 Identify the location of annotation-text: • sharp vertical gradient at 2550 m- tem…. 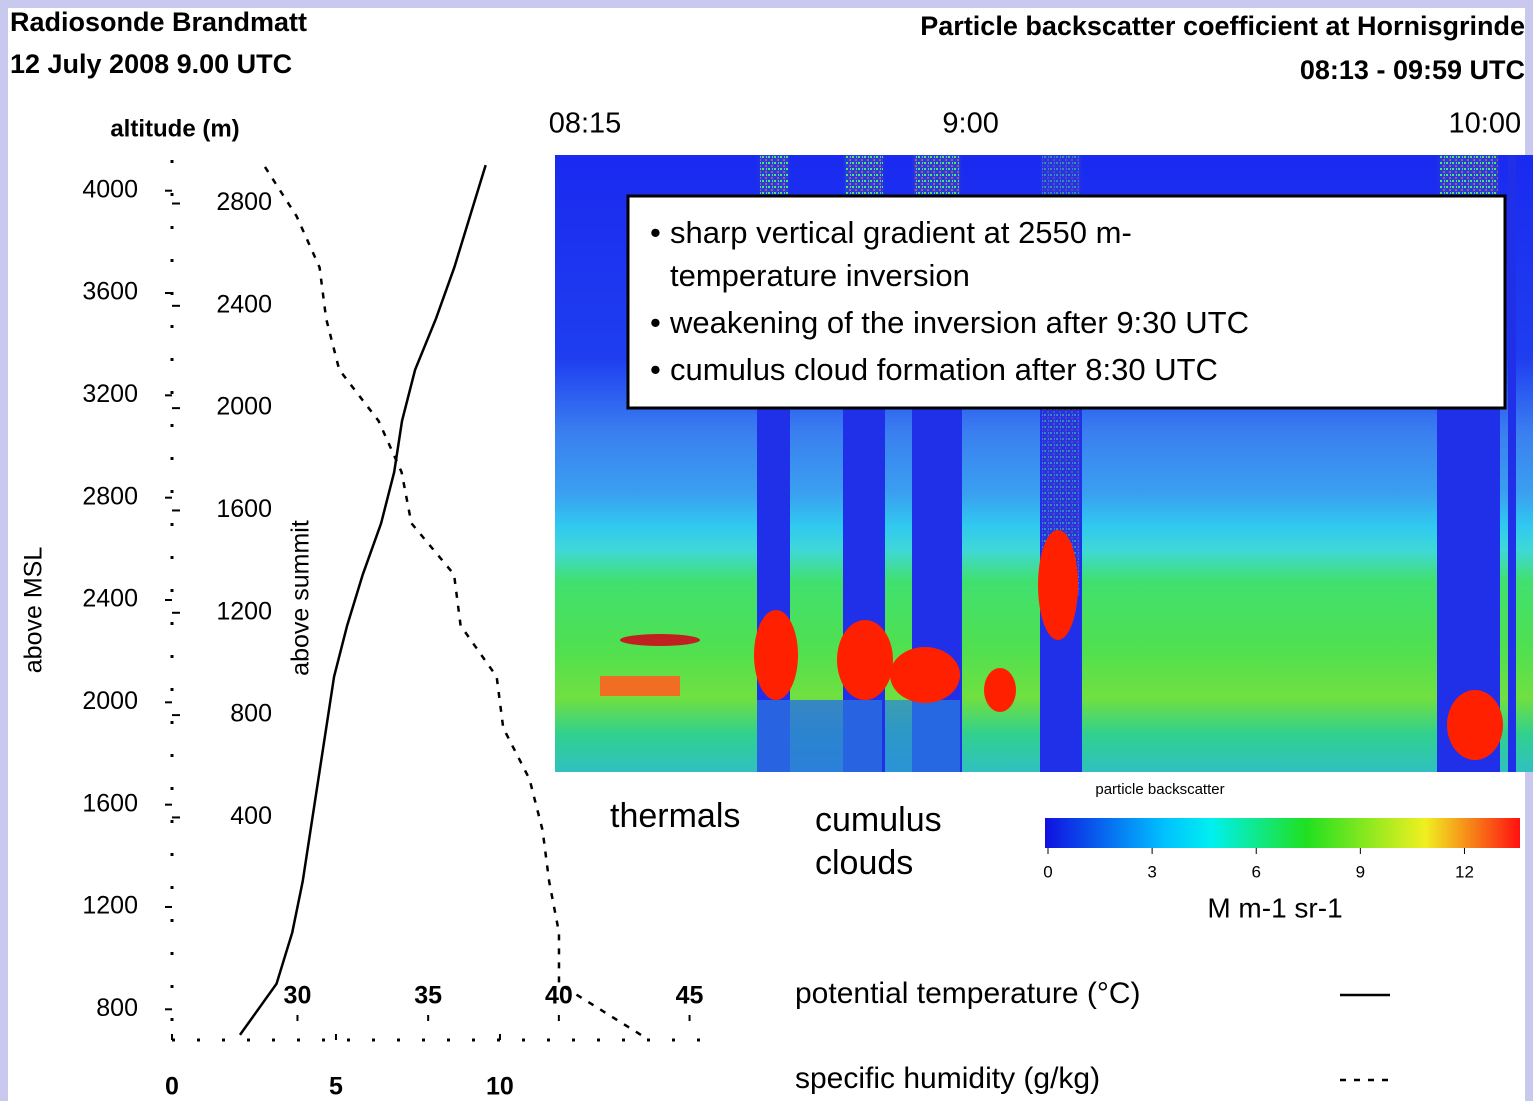
(949, 301).